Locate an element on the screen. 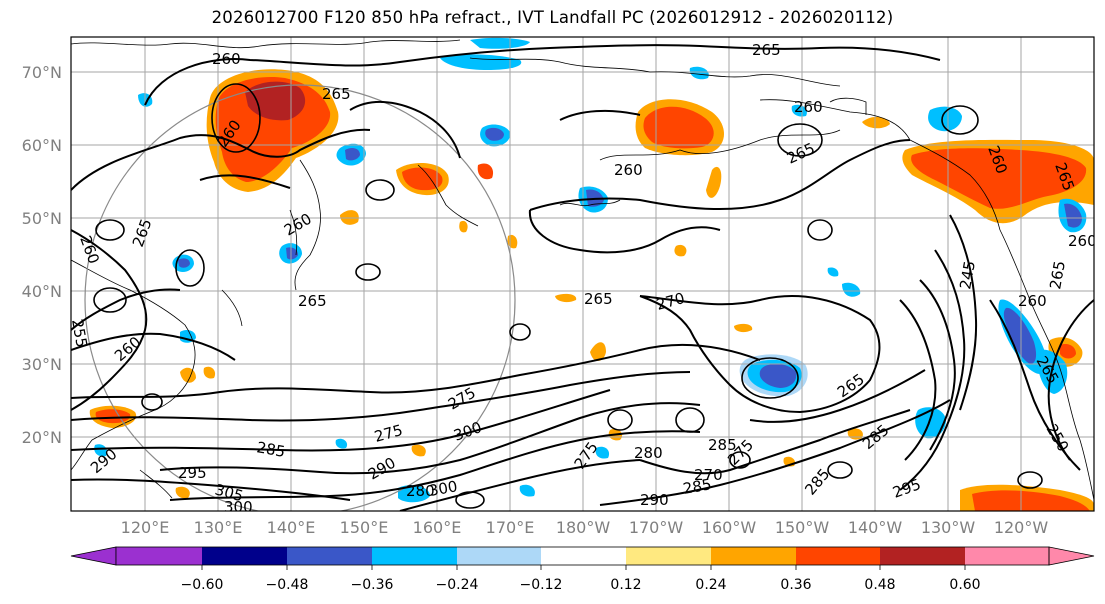 This screenshot has width=1105, height=604. lon-label: 140°E is located at coordinates (291, 527).